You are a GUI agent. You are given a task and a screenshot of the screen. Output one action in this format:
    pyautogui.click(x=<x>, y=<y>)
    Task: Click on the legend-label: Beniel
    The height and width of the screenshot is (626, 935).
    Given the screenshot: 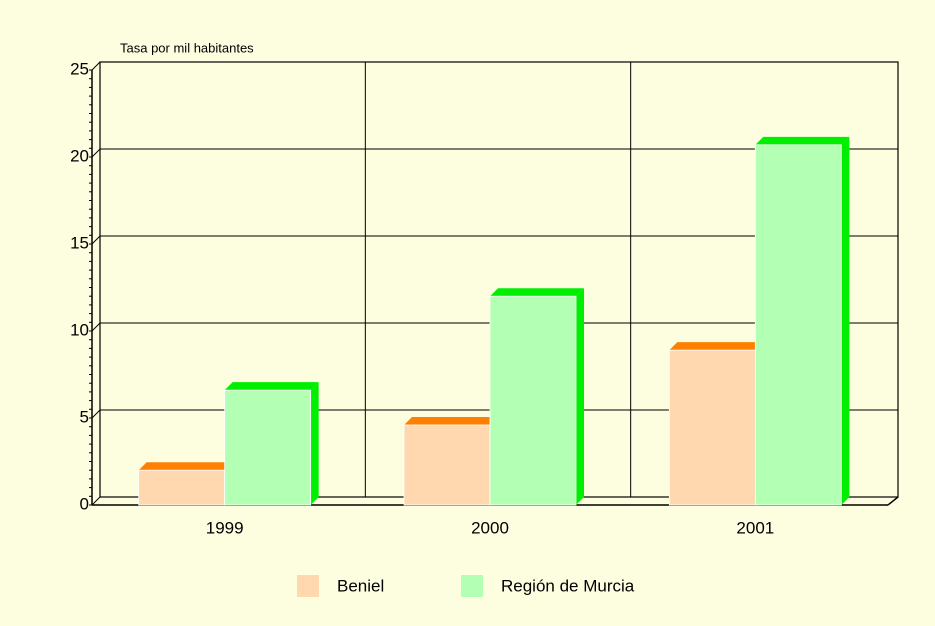 What is the action you would take?
    pyautogui.click(x=360, y=585)
    